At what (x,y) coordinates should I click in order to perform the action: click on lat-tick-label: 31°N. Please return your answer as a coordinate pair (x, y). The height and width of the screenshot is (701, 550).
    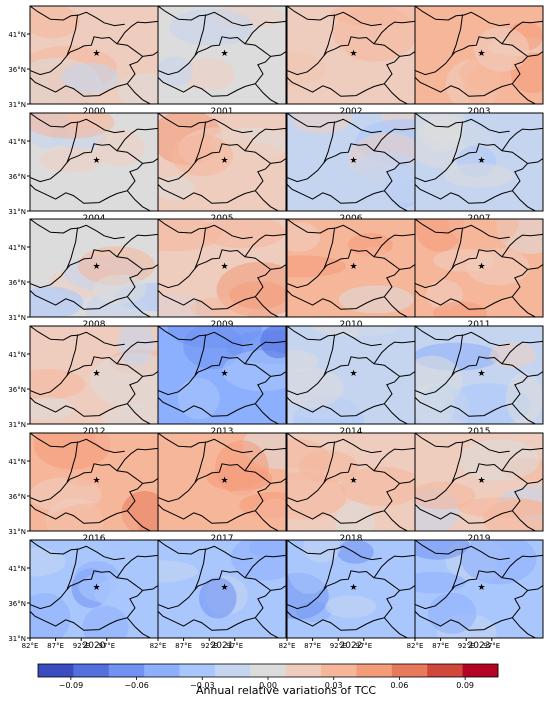
    Looking at the image, I should click on (17, 532).